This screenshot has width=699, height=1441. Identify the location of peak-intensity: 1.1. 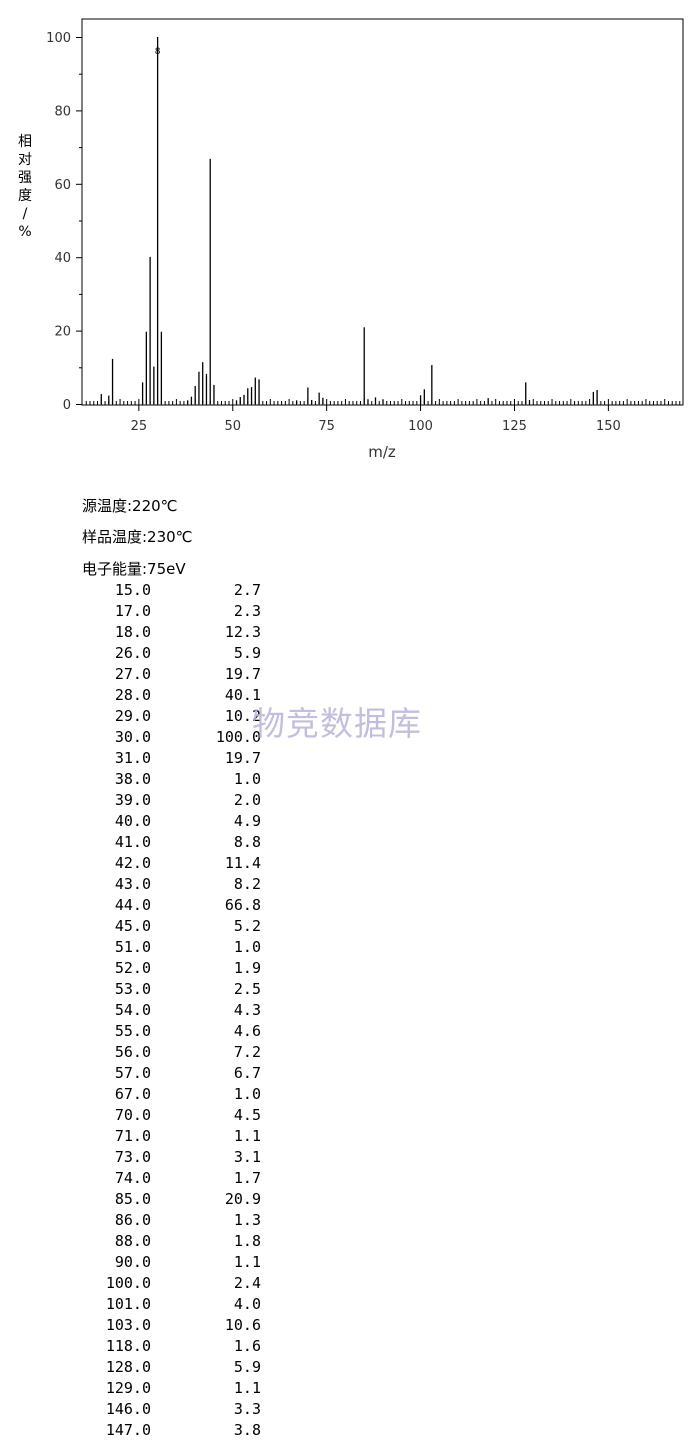
(247, 1388).